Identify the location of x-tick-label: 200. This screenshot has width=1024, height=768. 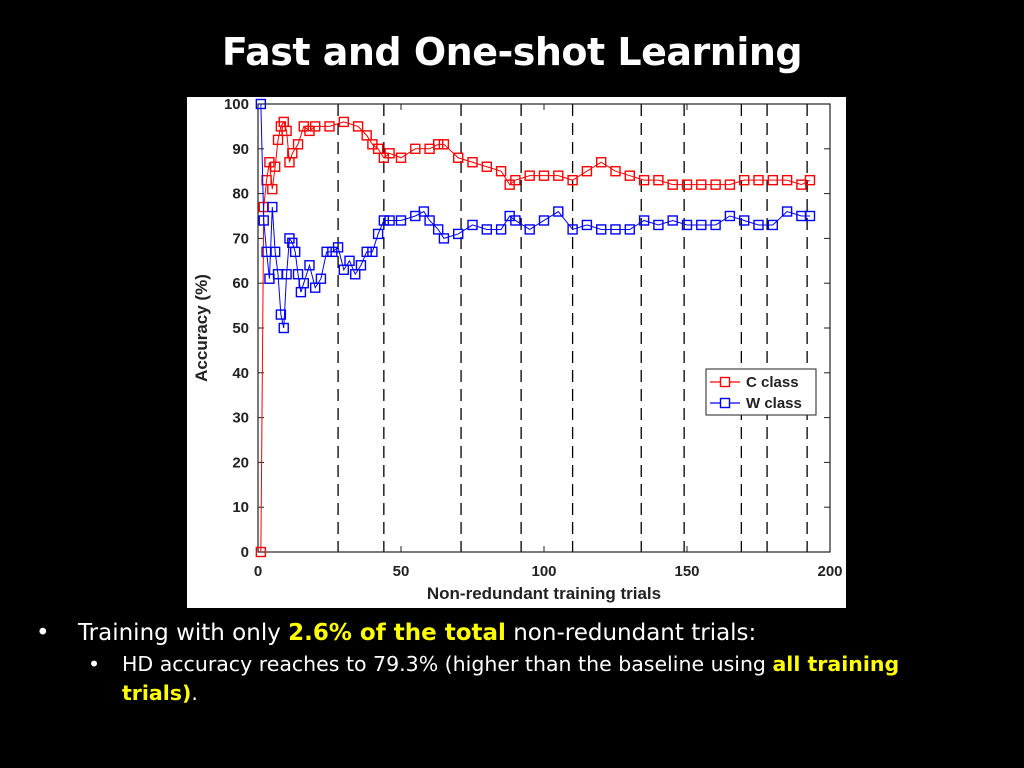
(829, 571).